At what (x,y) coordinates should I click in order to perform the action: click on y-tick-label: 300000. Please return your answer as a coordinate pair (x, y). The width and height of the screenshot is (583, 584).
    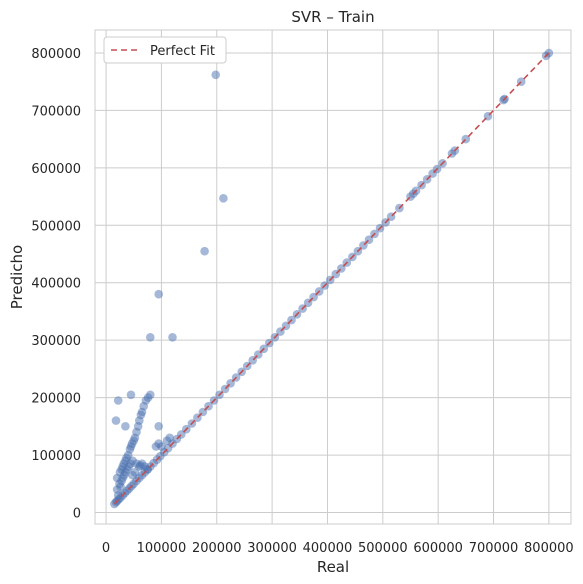
    Looking at the image, I should click on (56, 341).